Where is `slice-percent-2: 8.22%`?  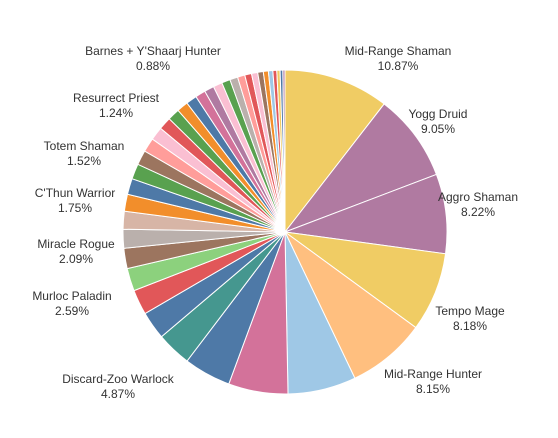 slice-percent-2: 8.22% is located at coordinates (478, 212).